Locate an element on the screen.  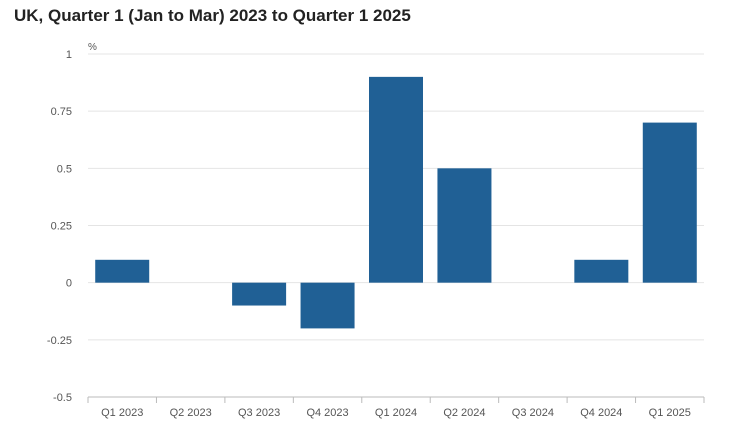
y-axis-ticks: 1 0.75 0.5 0.25 0 -0.25 -0.5 is located at coordinates (59, 226).